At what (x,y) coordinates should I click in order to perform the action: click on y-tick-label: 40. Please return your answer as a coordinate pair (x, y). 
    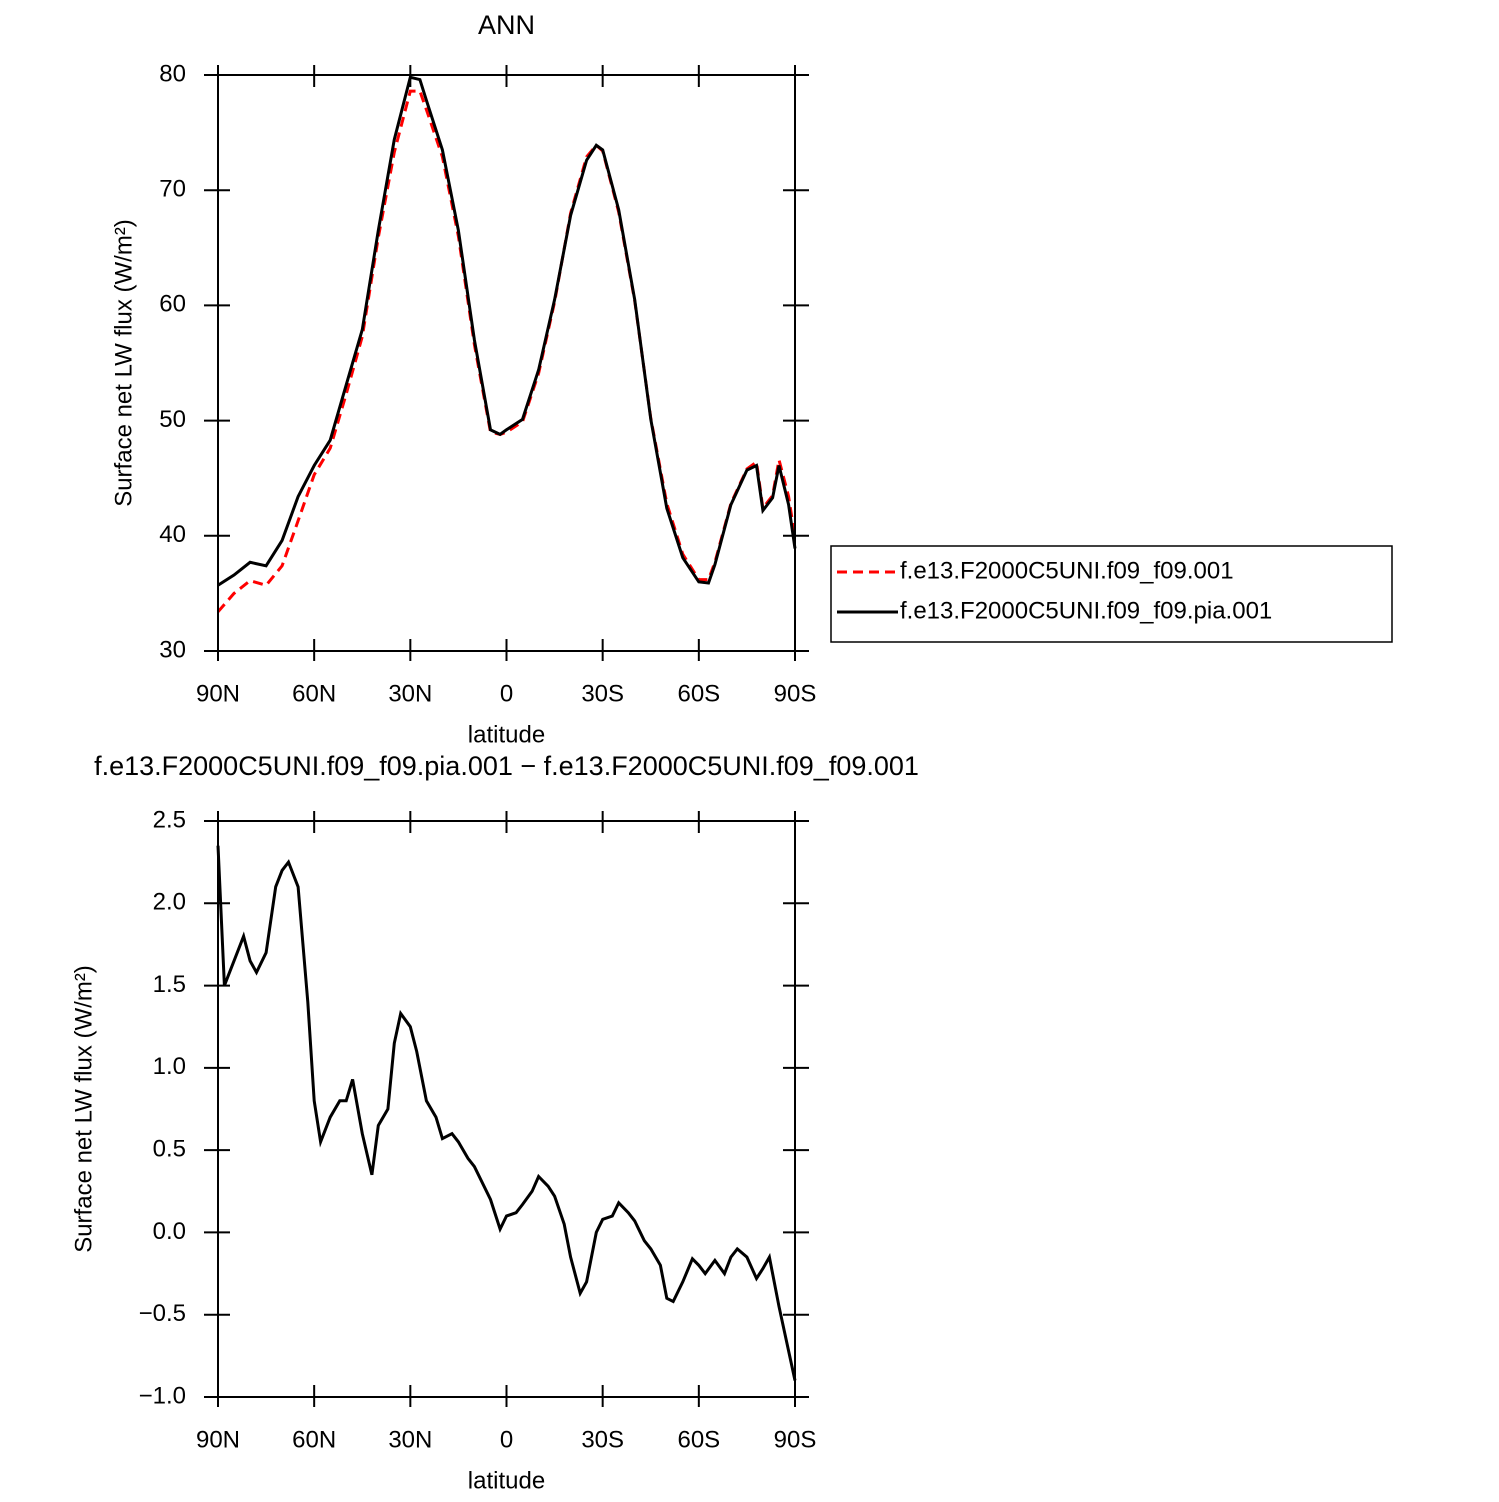
    Looking at the image, I should click on (172, 534).